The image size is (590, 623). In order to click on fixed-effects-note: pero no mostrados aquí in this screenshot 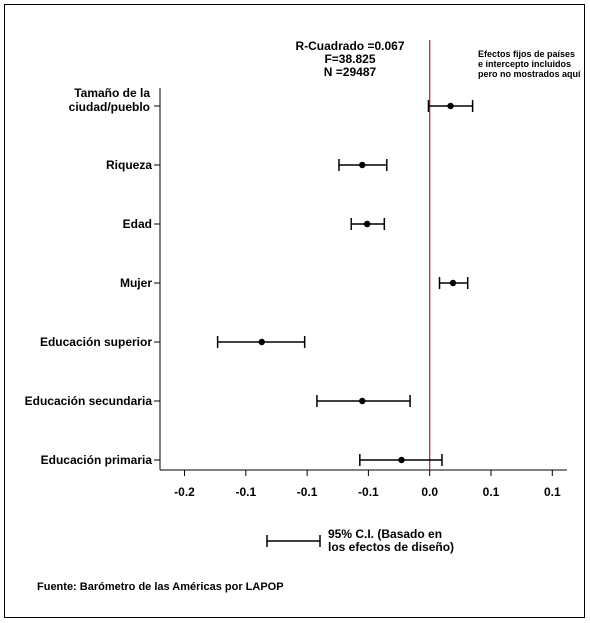, I will do `click(529, 74)`.